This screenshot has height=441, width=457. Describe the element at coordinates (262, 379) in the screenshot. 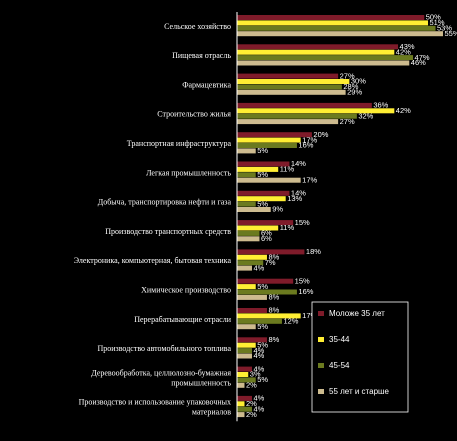

I see `value-label-12-2: 5%` at that location.